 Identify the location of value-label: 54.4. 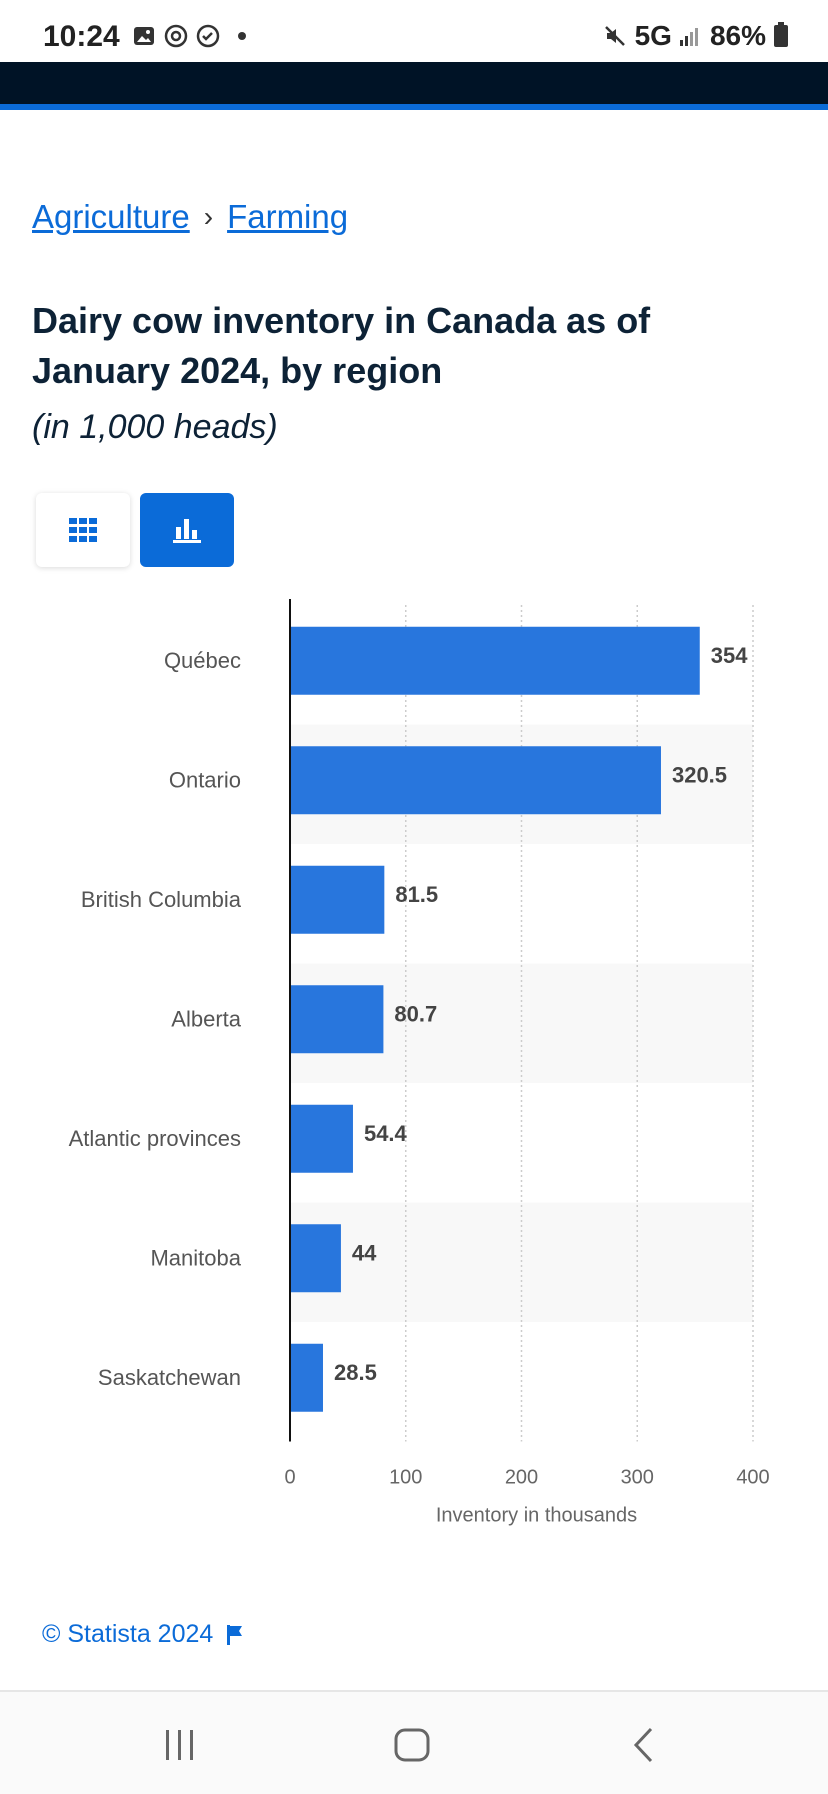
(386, 1133).